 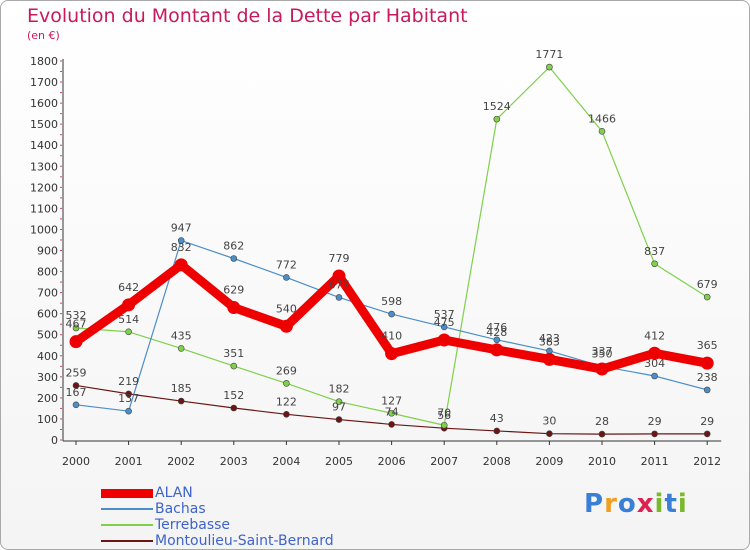 I want to click on brand-letter: P, so click(x=594, y=504).